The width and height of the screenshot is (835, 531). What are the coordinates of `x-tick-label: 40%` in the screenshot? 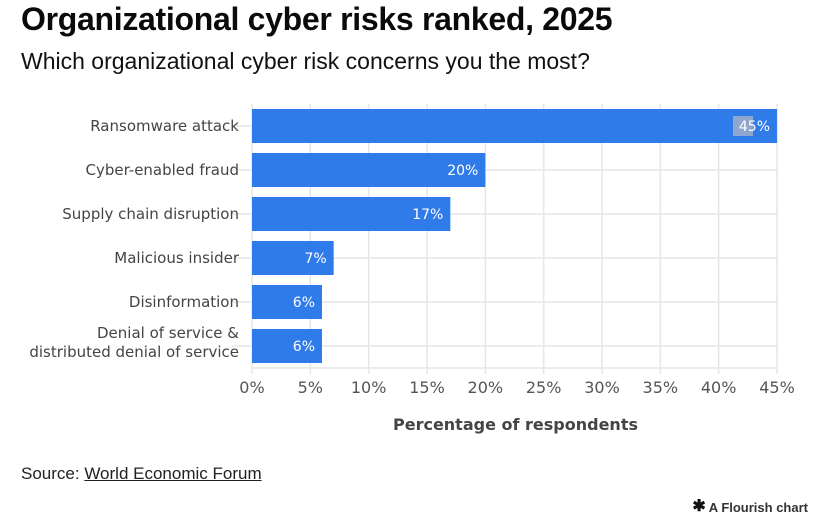 It's located at (719, 387).